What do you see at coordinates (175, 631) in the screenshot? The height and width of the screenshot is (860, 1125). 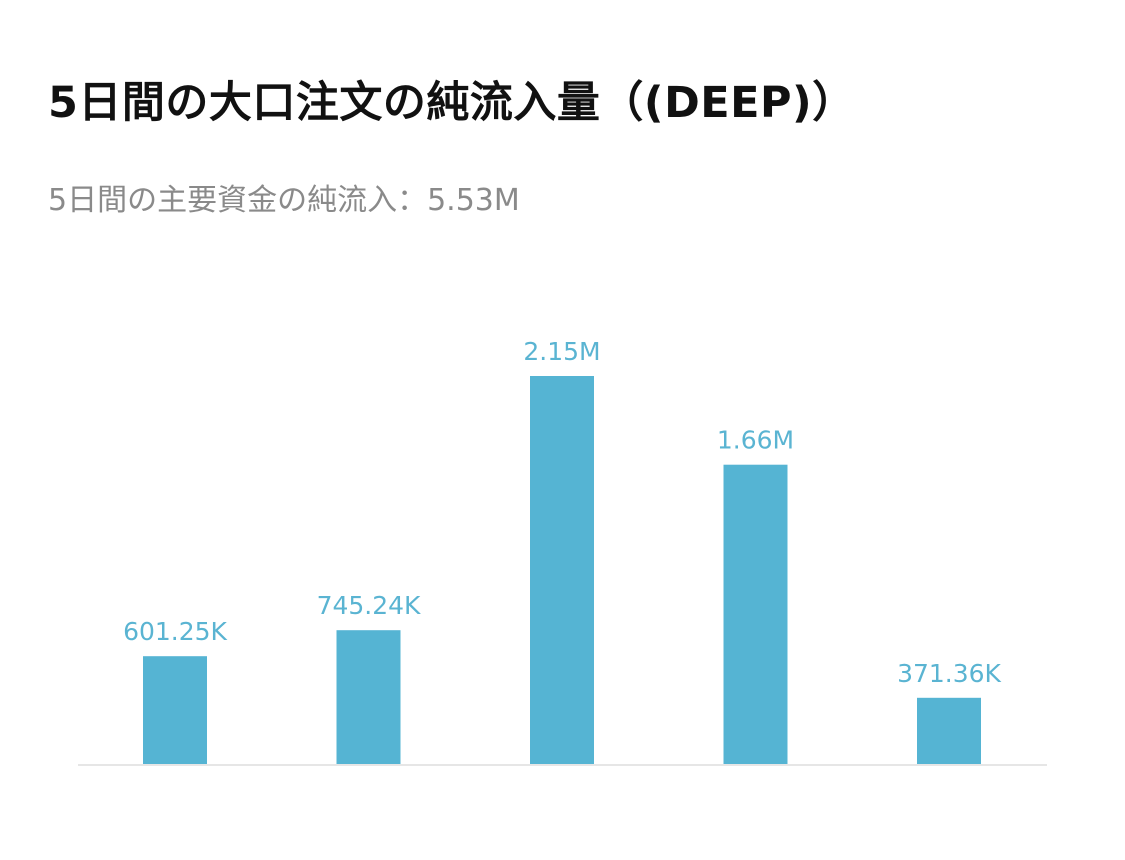 I see `bar-value-label-1: 601.25K` at bounding box center [175, 631].